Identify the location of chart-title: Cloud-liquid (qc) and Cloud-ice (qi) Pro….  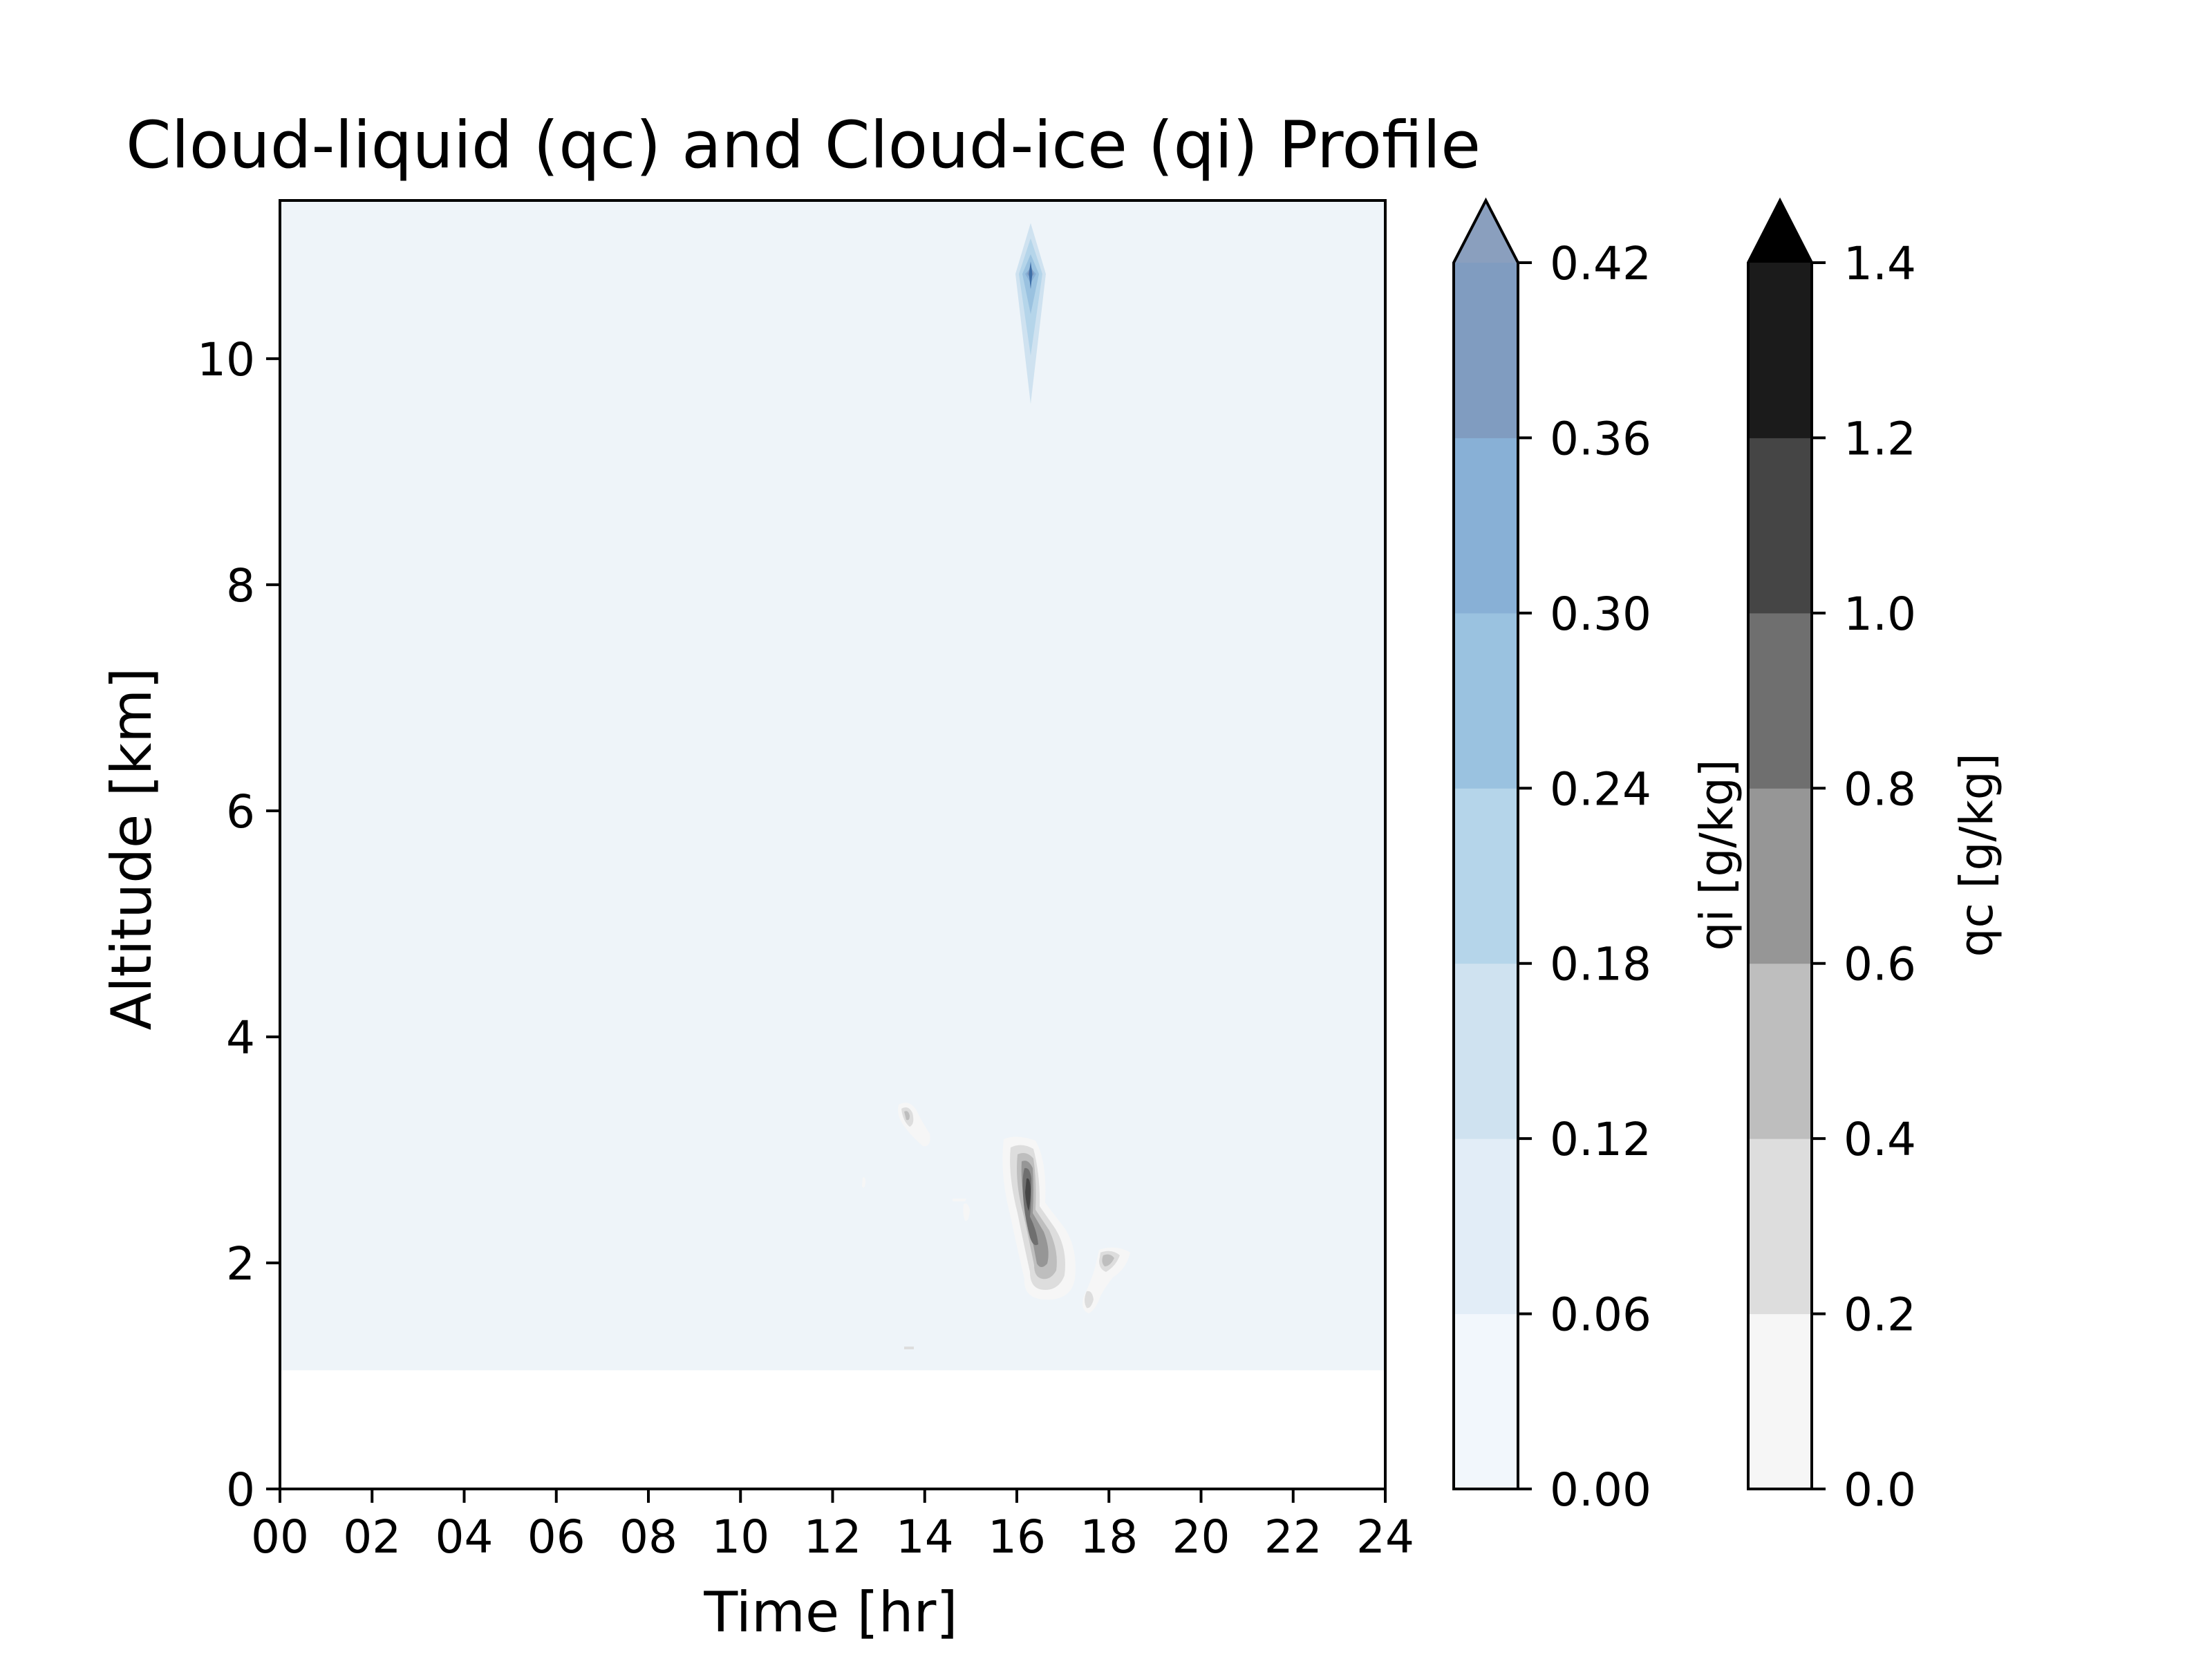
(803, 145).